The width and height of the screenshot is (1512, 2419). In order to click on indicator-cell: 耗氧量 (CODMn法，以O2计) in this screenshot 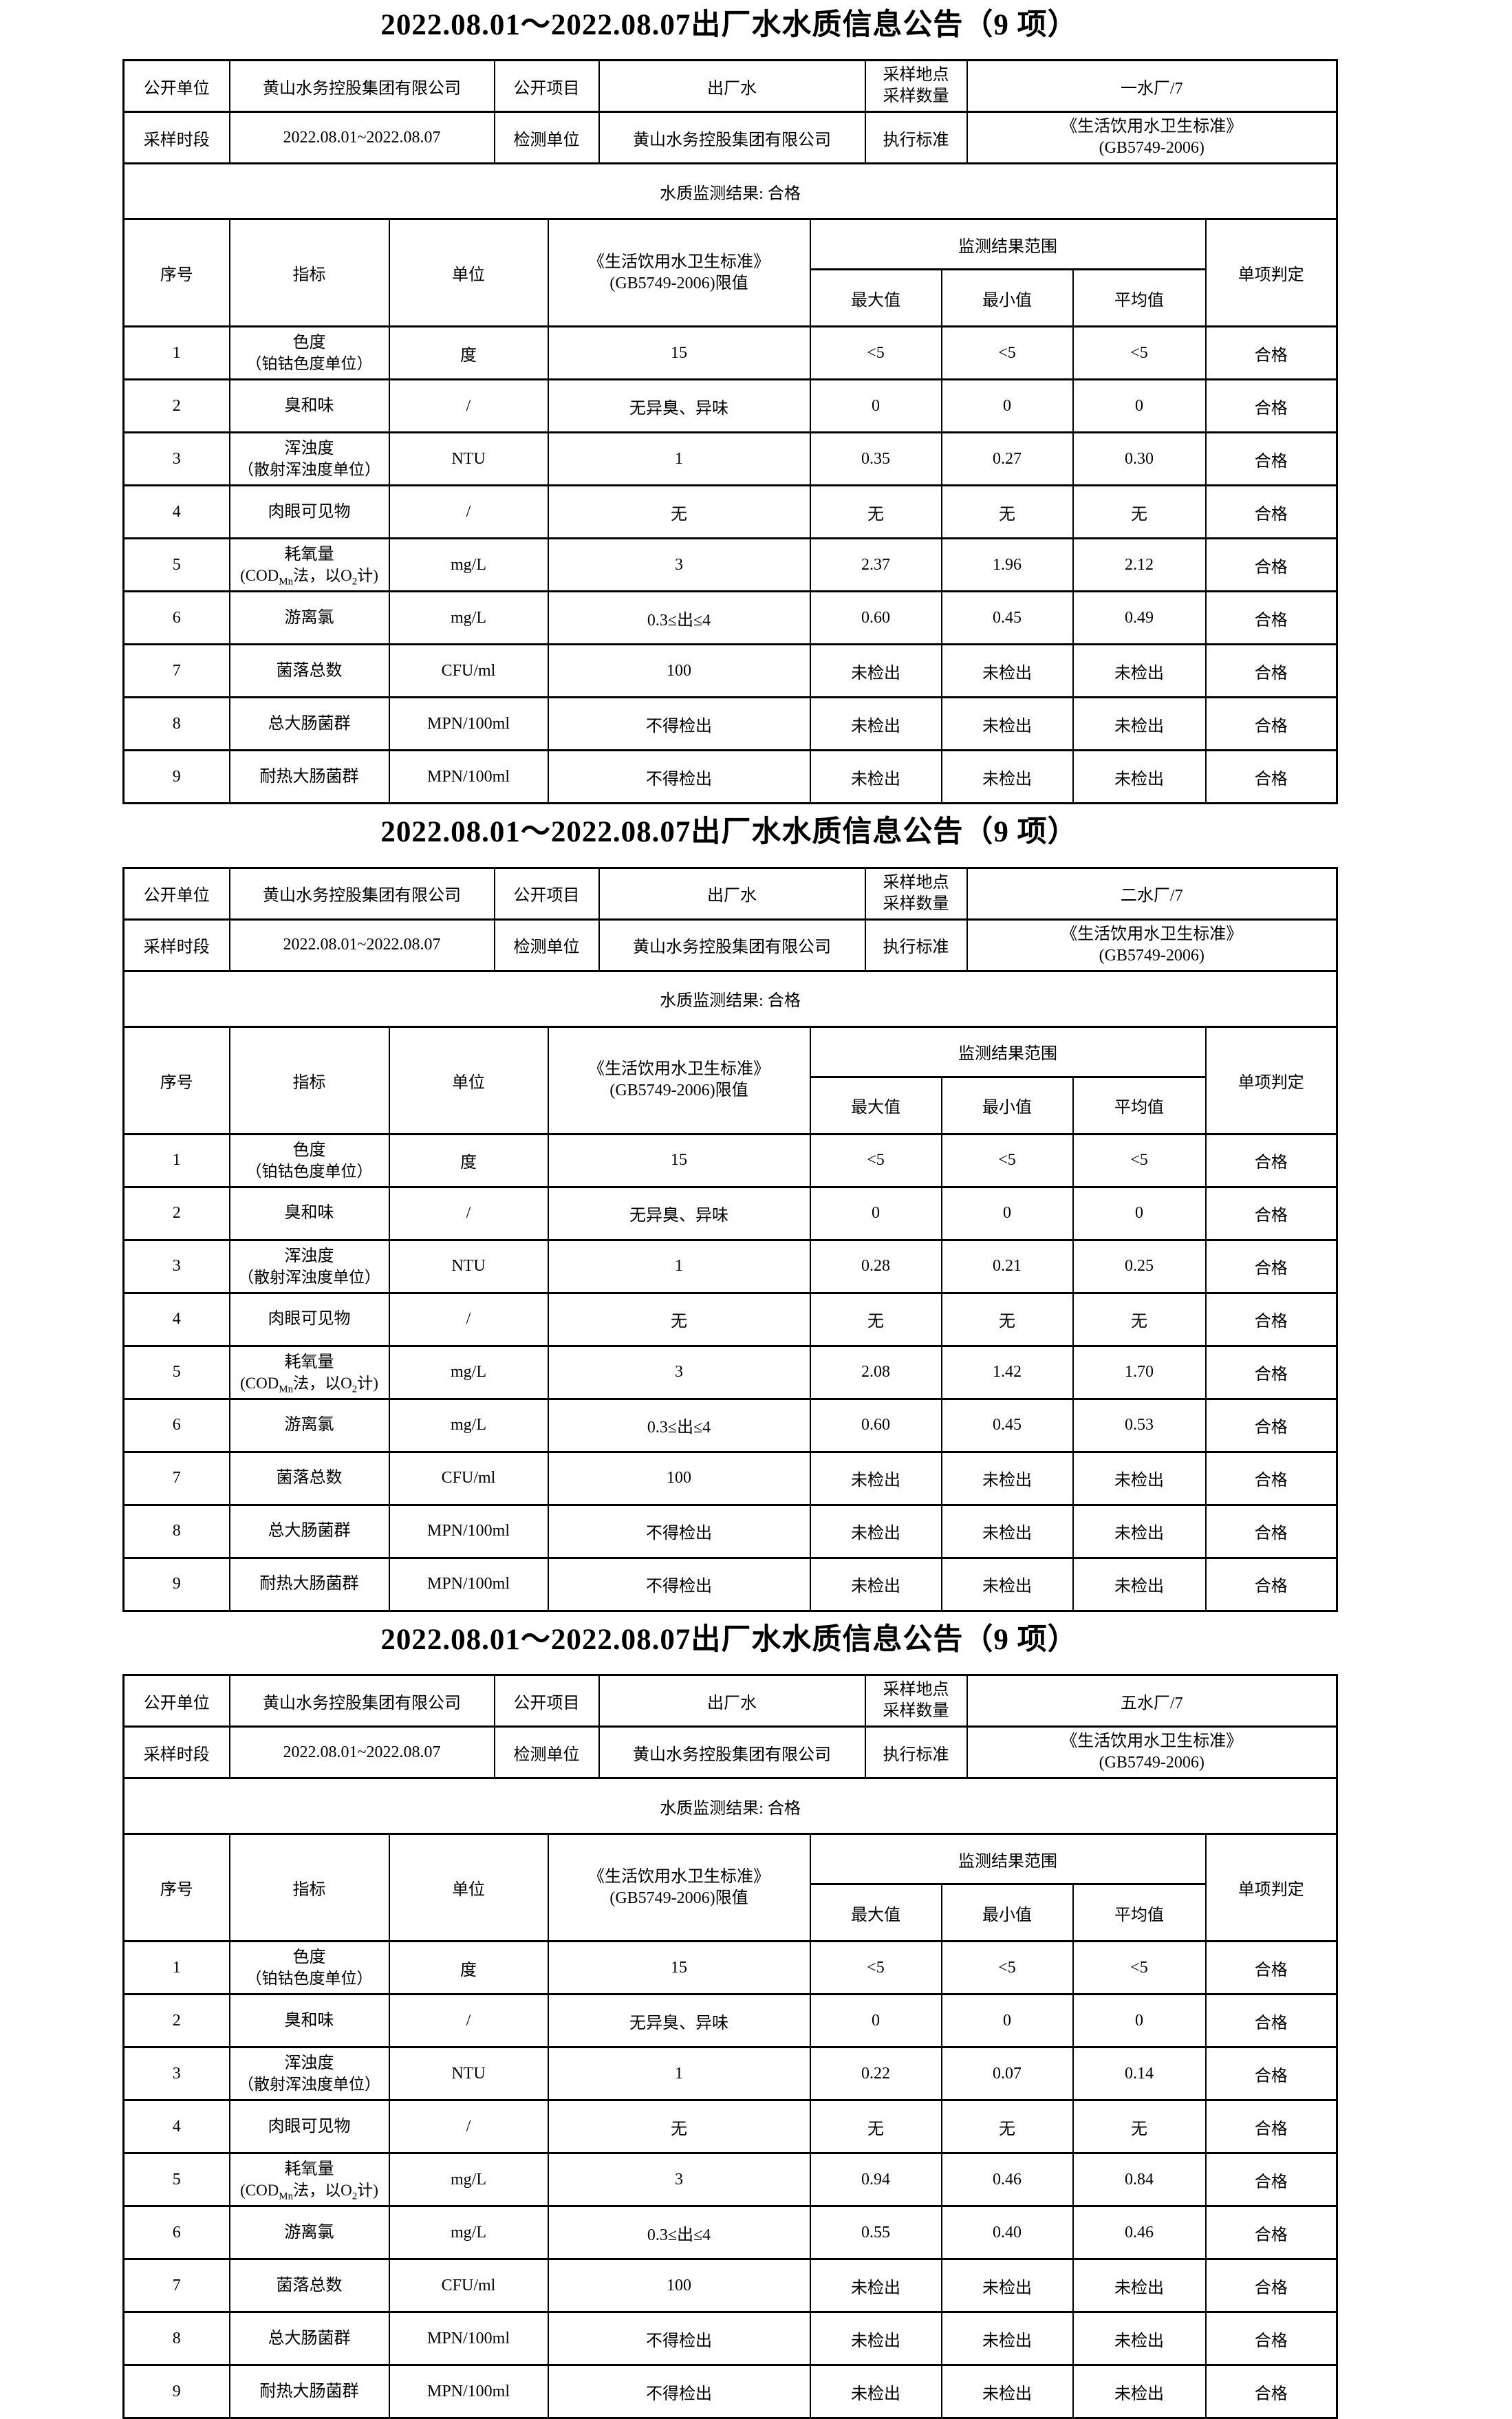, I will do `click(309, 2180)`.